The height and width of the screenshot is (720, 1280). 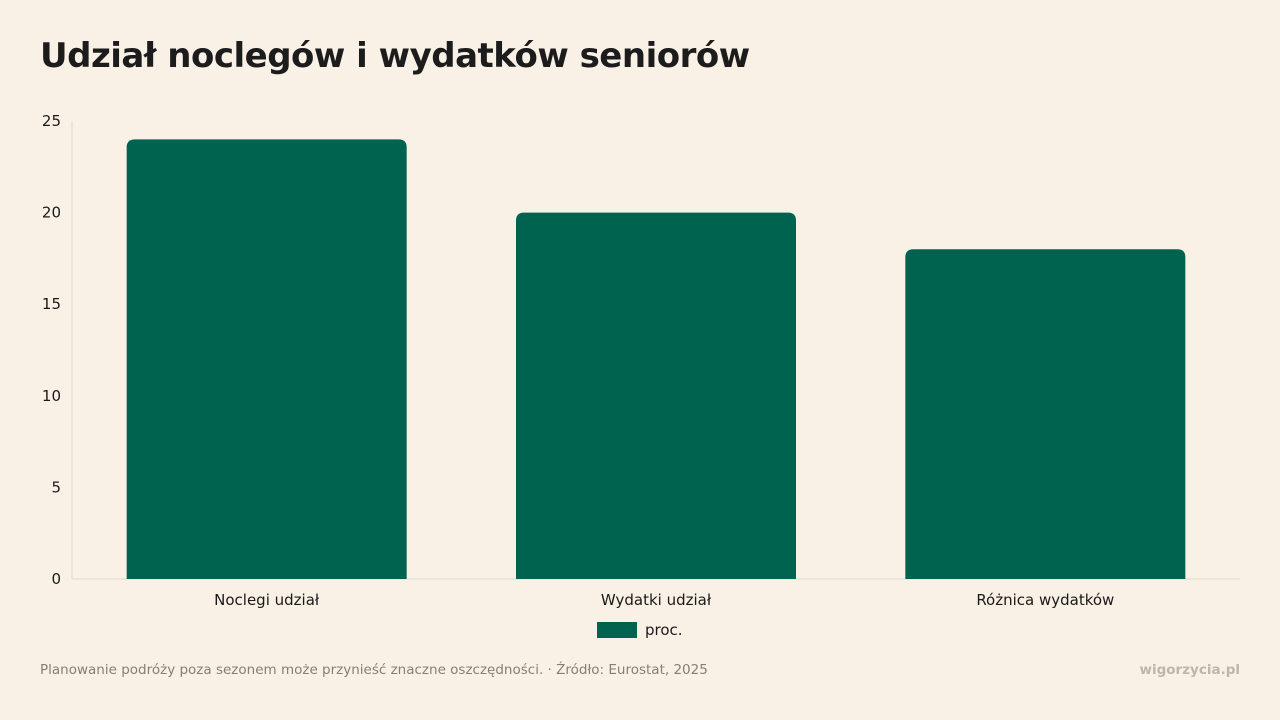 What do you see at coordinates (51, 121) in the screenshot?
I see `y-tick-label: 25` at bounding box center [51, 121].